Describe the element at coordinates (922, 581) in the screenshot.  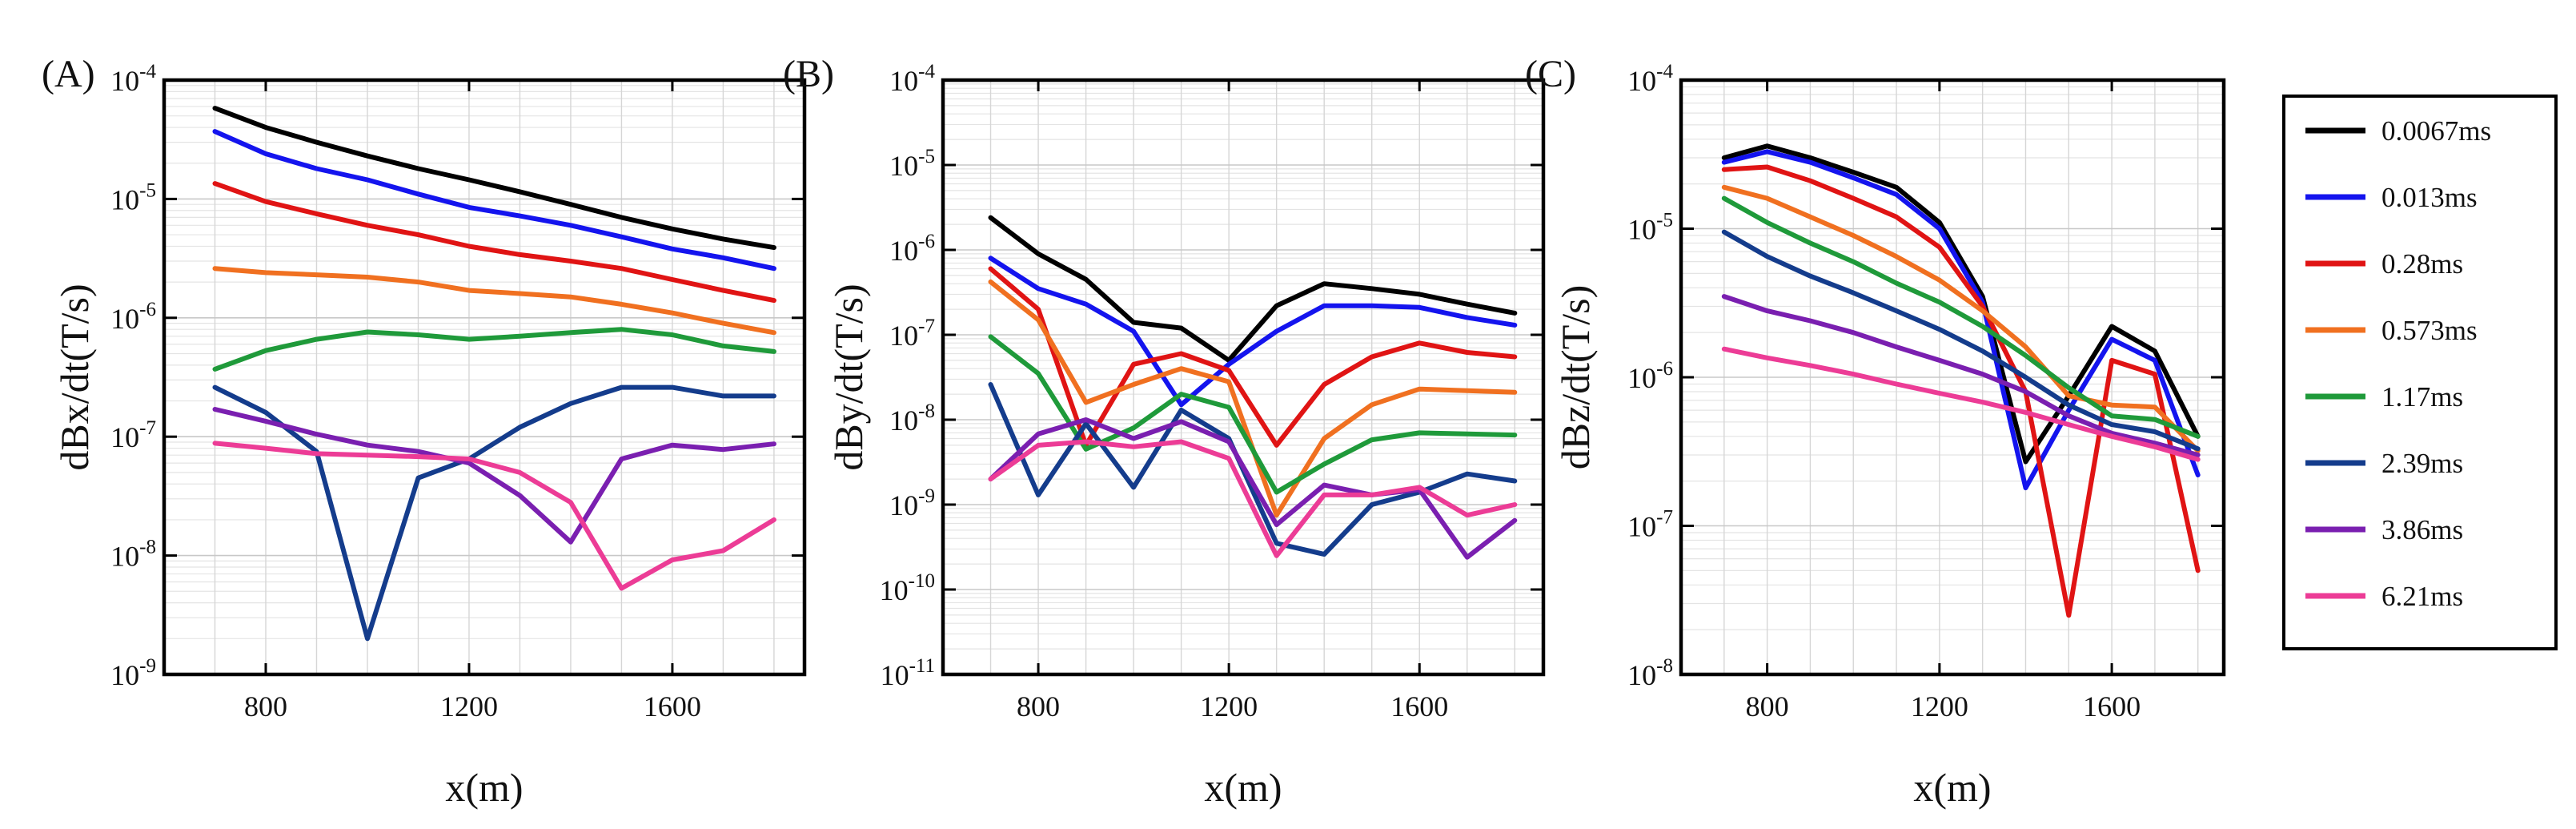
I see `y-tick-exponent: -10` at that location.